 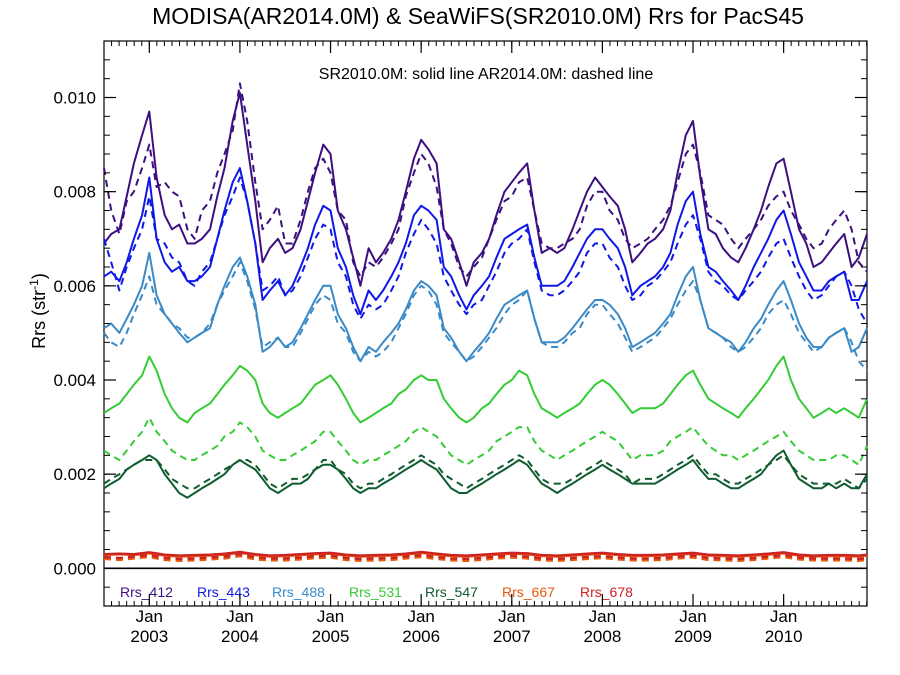 What do you see at coordinates (421, 636) in the screenshot?
I see `x-tick-year: 2006` at bounding box center [421, 636].